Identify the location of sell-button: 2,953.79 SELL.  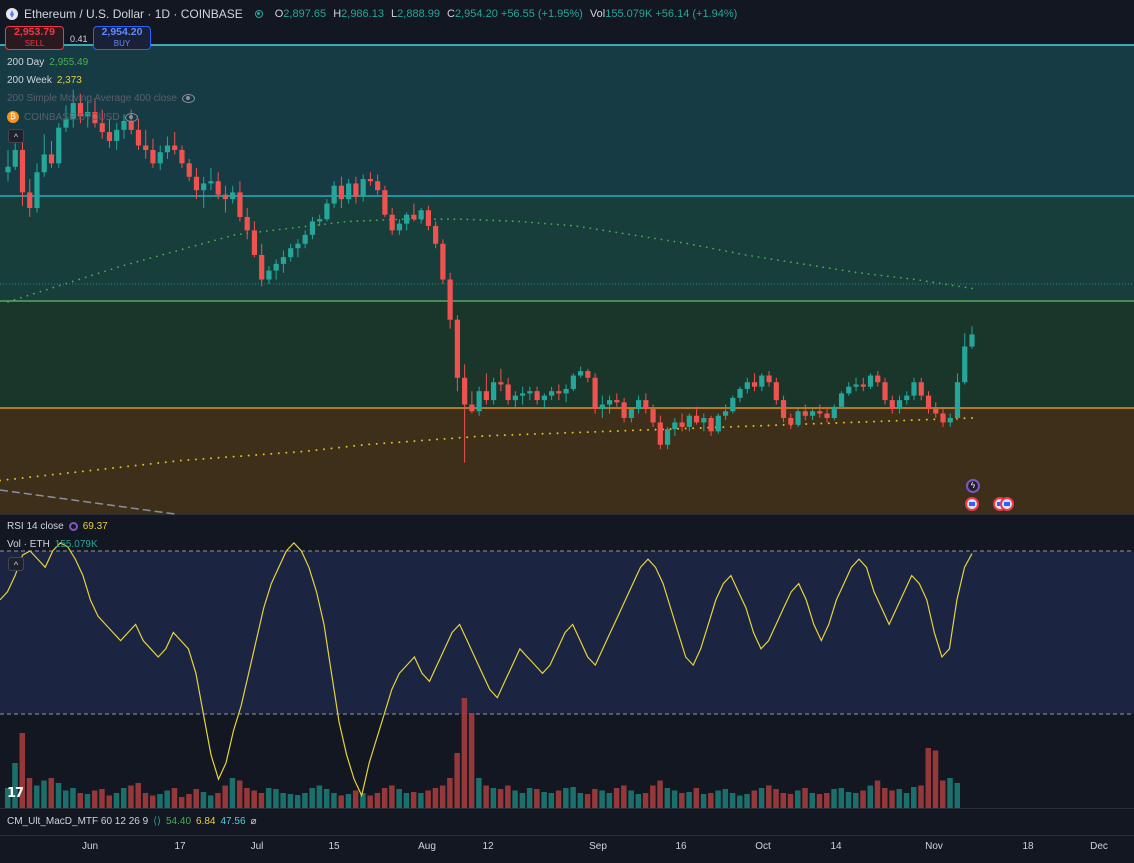
(34, 38).